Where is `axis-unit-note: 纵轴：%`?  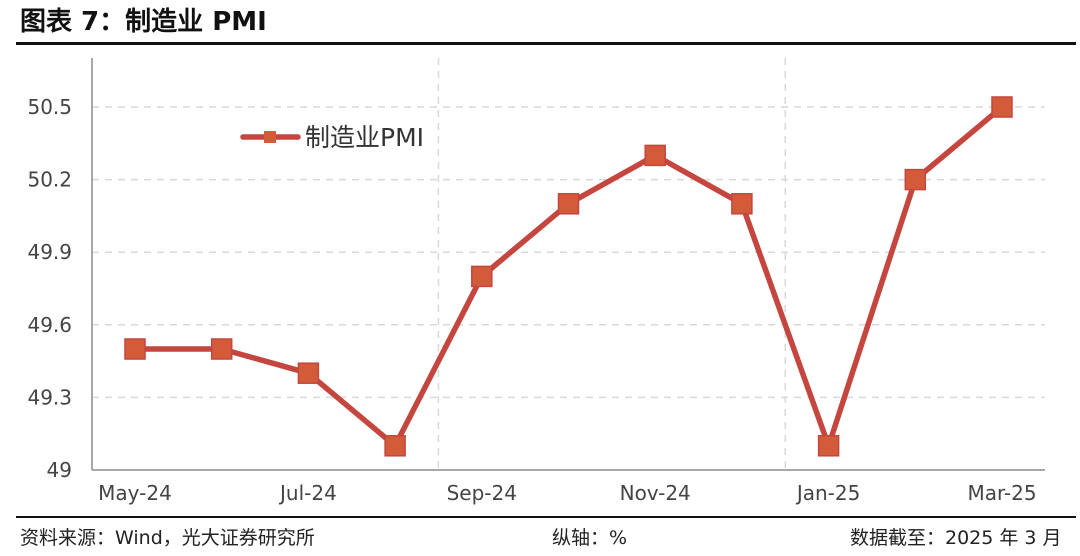
axis-unit-note: 纵轴：% is located at coordinates (590, 538).